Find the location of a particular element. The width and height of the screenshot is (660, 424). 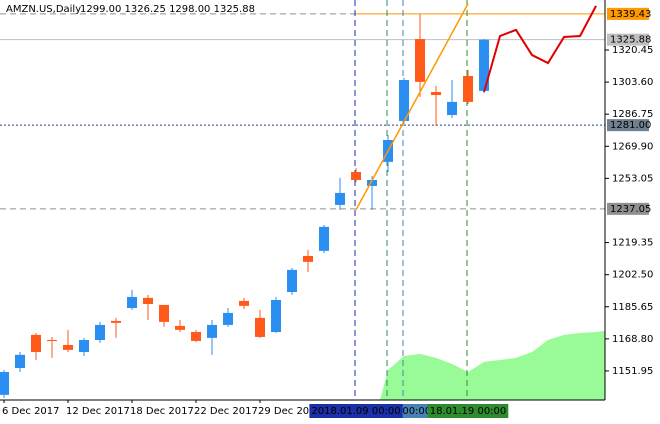

y-tick-label: 1253.05 is located at coordinates (632, 178).